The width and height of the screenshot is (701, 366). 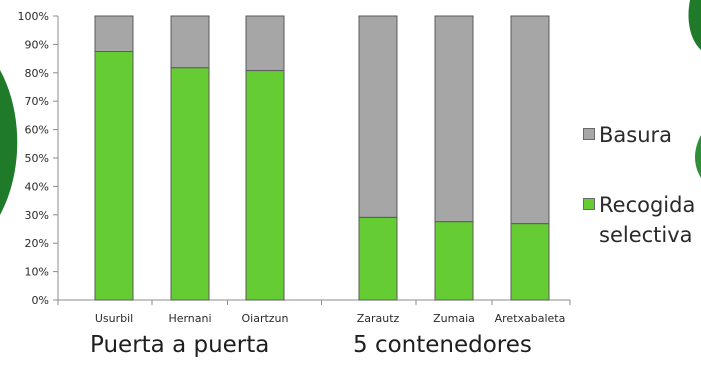 What do you see at coordinates (37, 44) in the screenshot?
I see `y-tick-label: 90%` at bounding box center [37, 44].